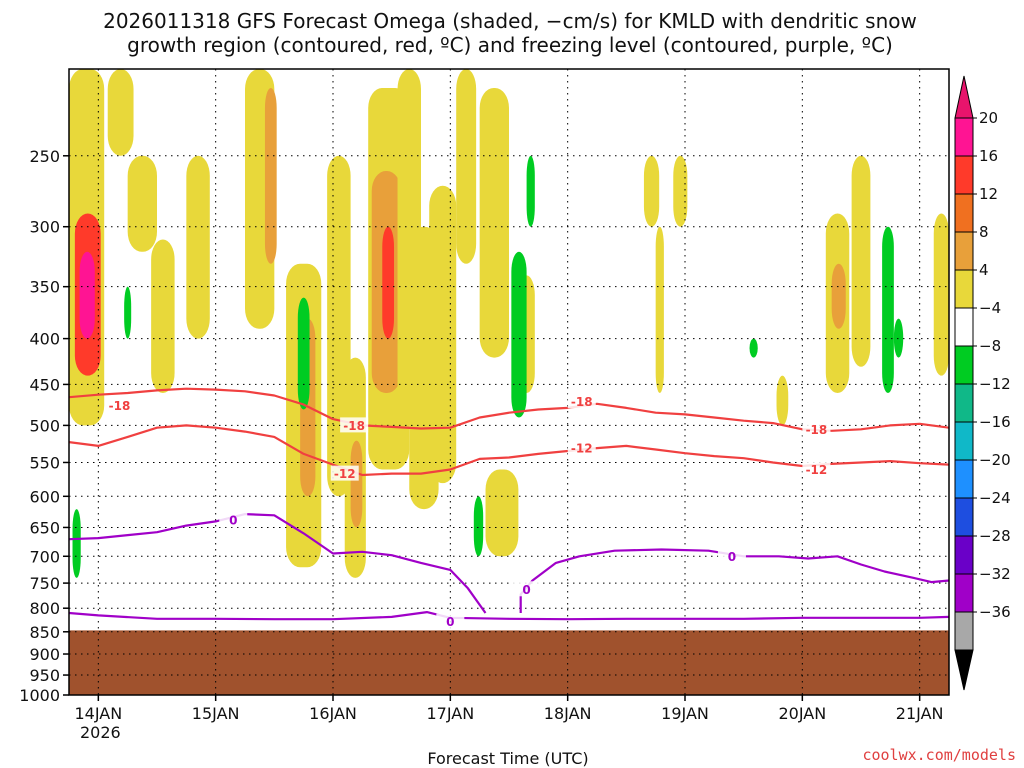 This screenshot has width=1024, height=768. What do you see at coordinates (44, 583) in the screenshot?
I see `y-tick-label-750: 750` at bounding box center [44, 583].